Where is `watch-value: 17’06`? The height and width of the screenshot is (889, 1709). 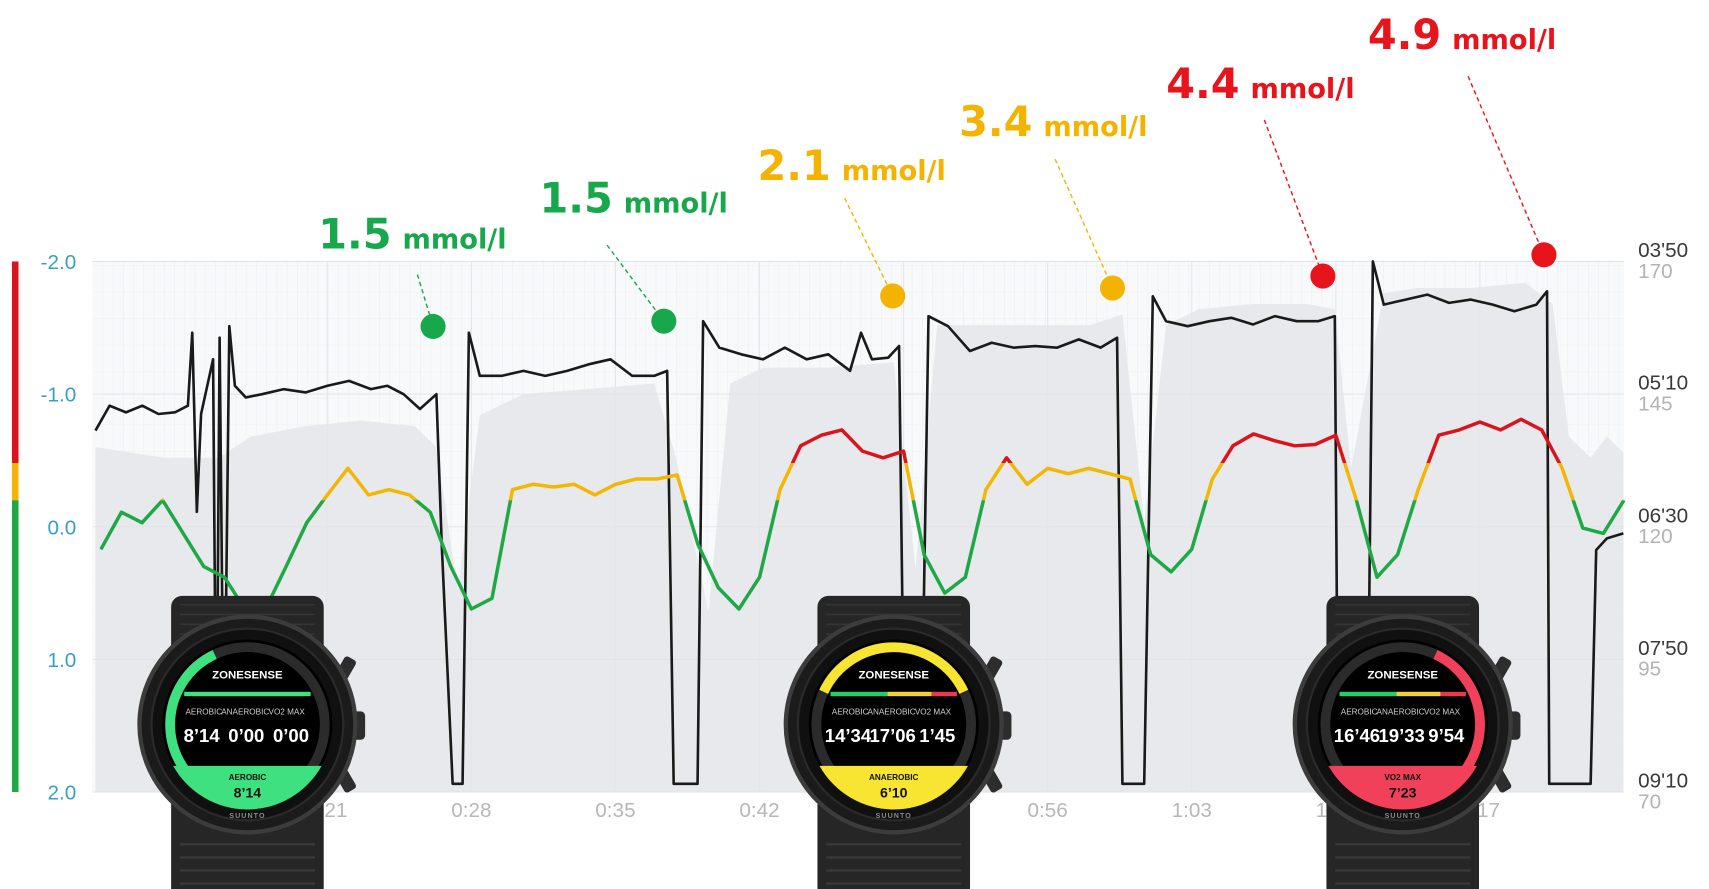
watch-value: 17’06 is located at coordinates (892, 735).